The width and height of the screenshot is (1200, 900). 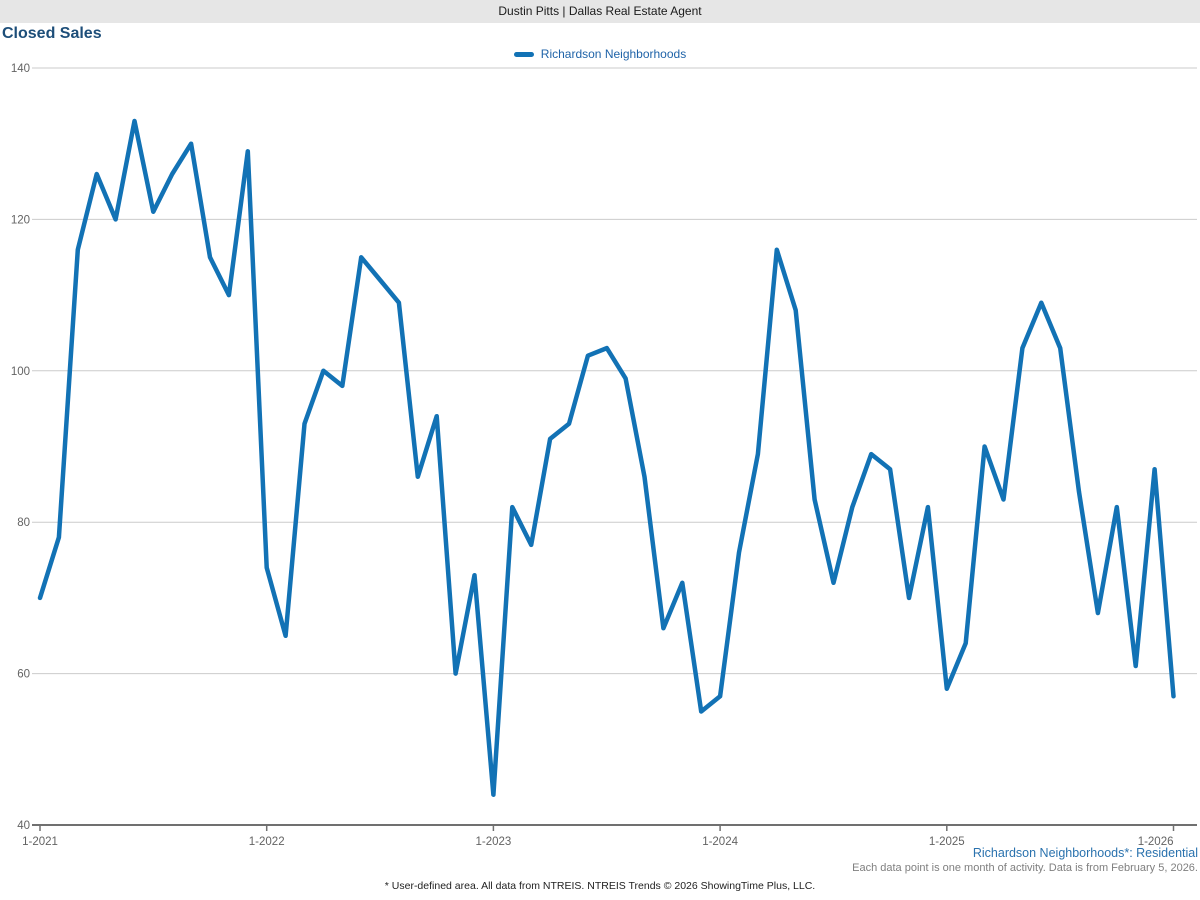 What do you see at coordinates (23, 675) in the screenshot?
I see `y-axis-label-60: 60` at bounding box center [23, 675].